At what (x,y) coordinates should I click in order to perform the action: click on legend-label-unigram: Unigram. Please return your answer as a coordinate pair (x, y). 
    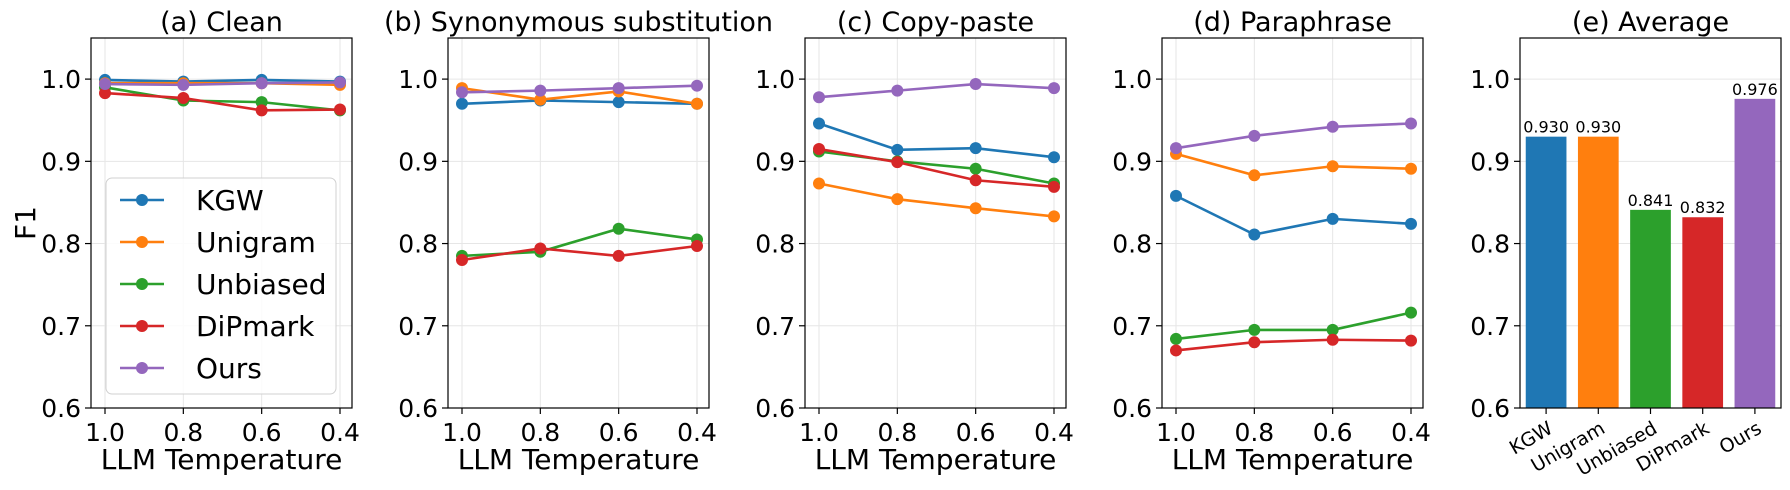
    Looking at the image, I should click on (256, 242).